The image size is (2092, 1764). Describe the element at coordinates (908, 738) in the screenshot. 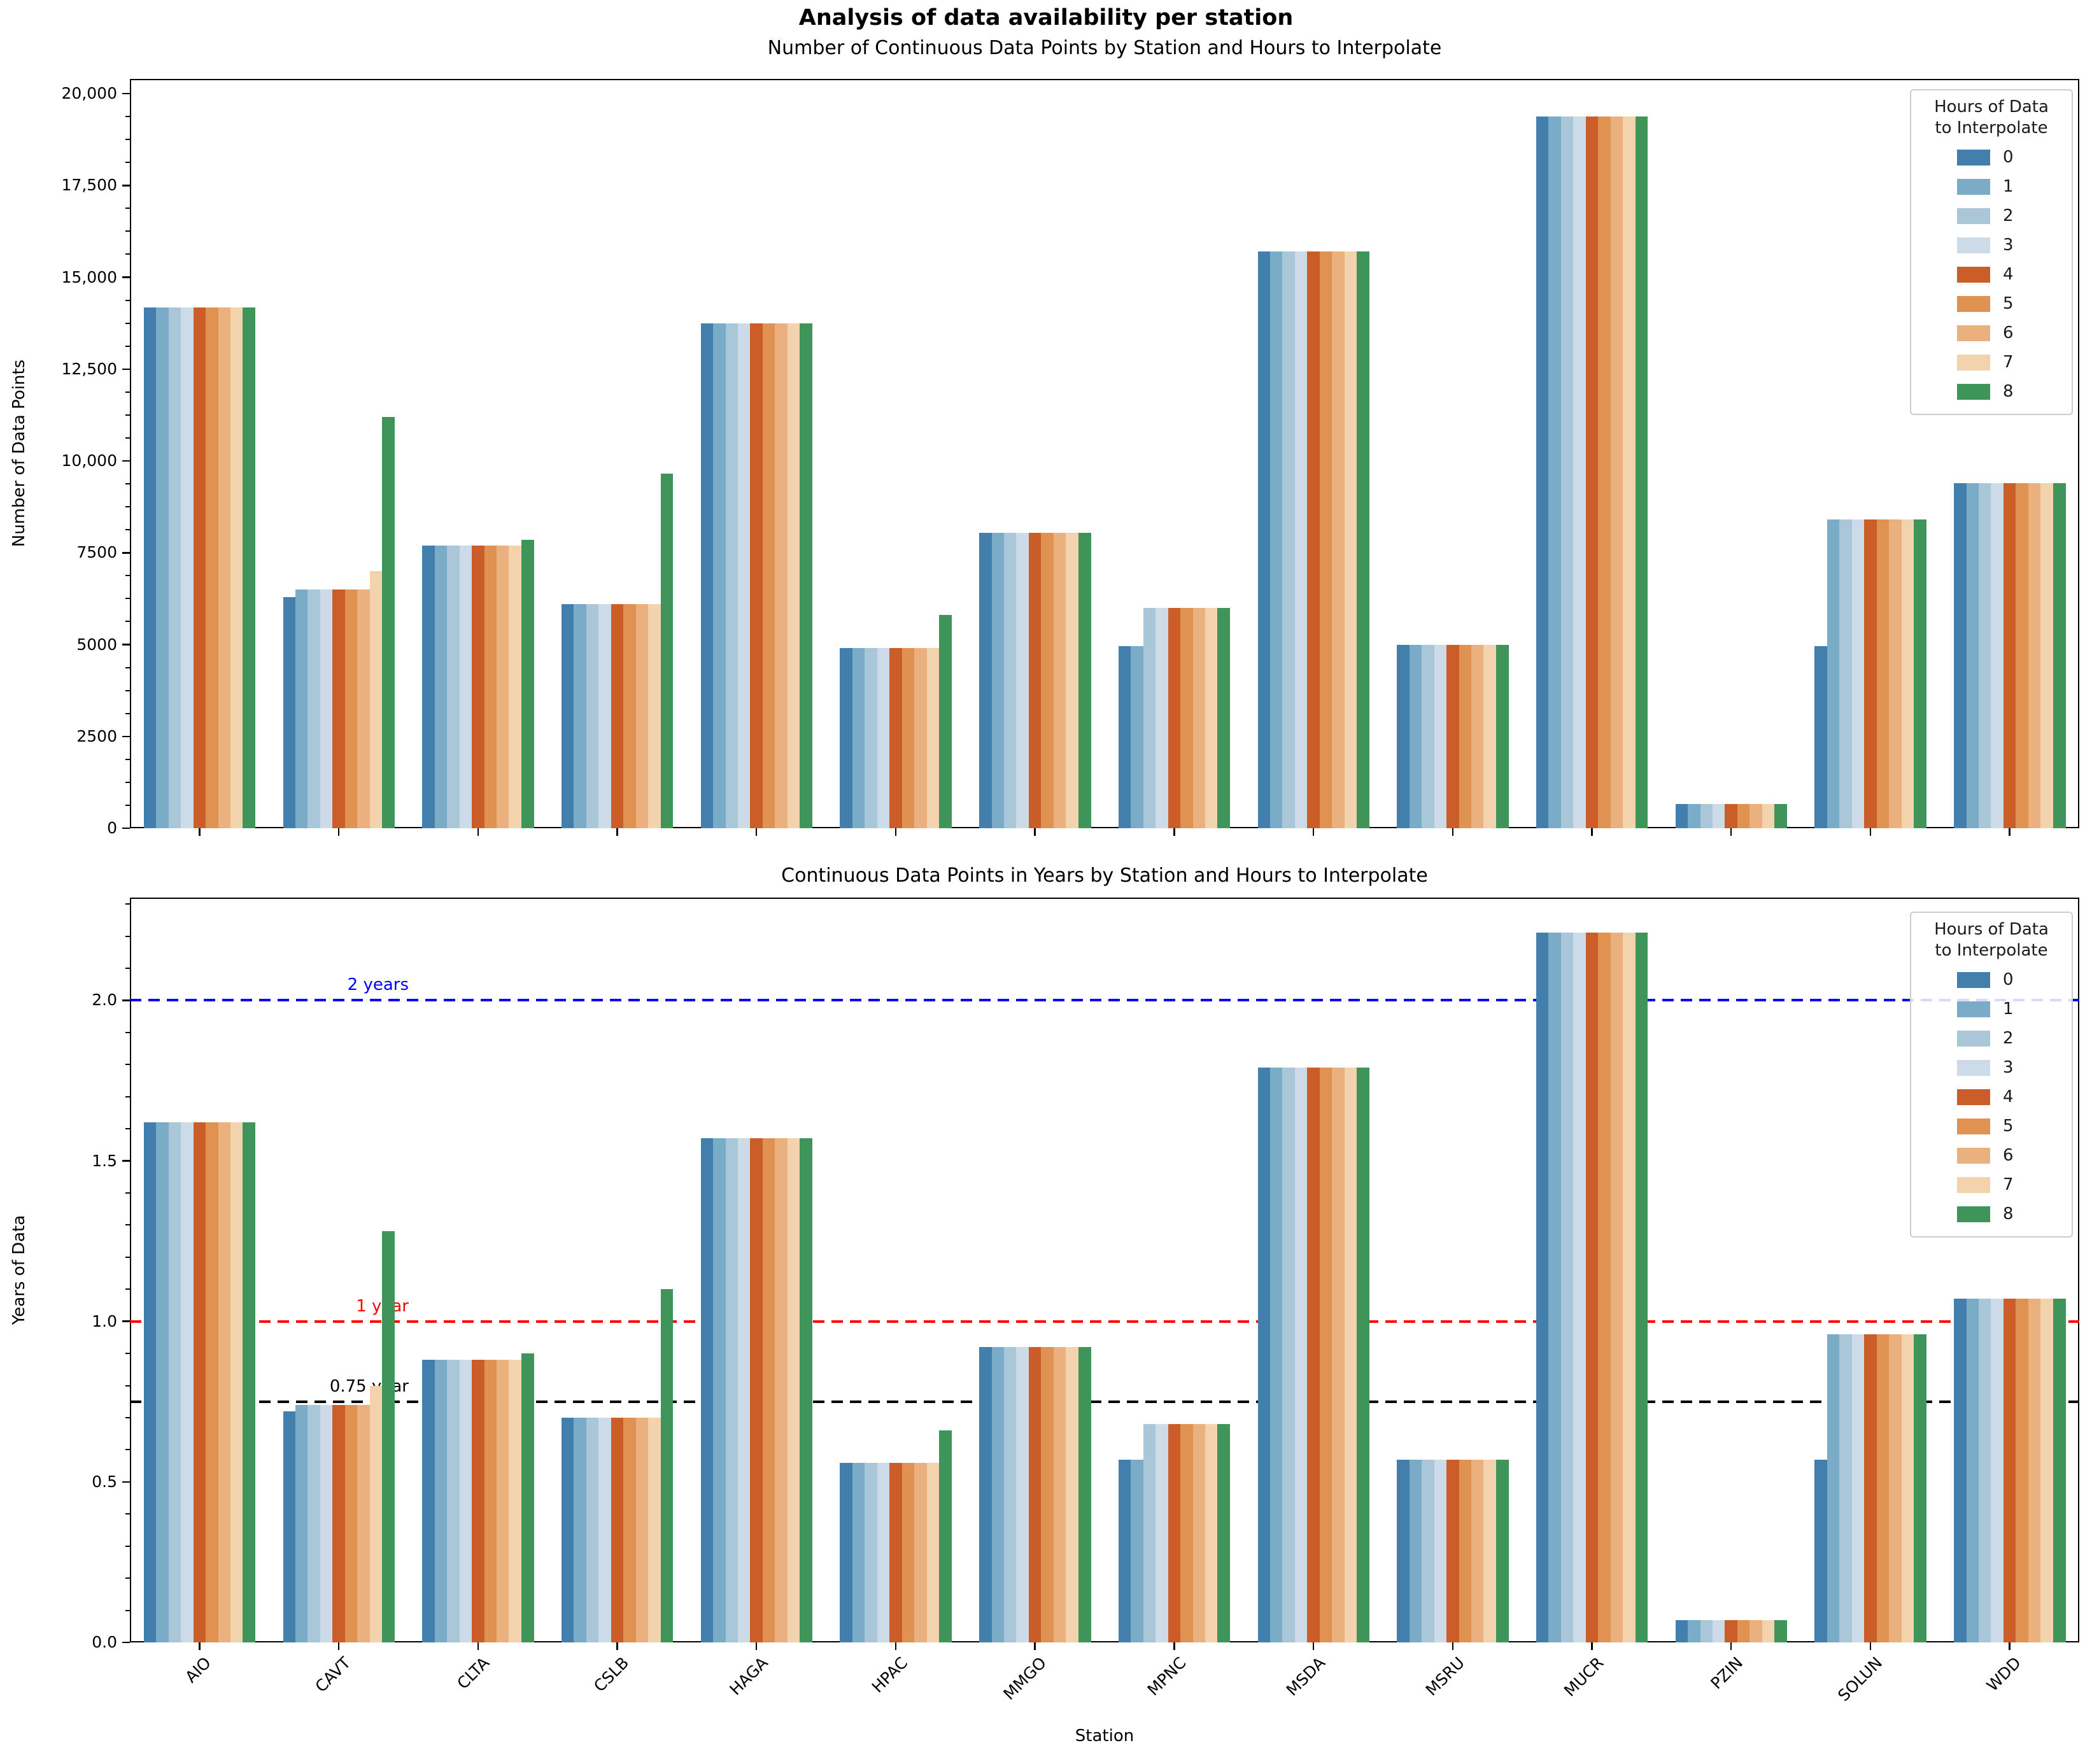

I see `bar-HPAC-h5` at that location.